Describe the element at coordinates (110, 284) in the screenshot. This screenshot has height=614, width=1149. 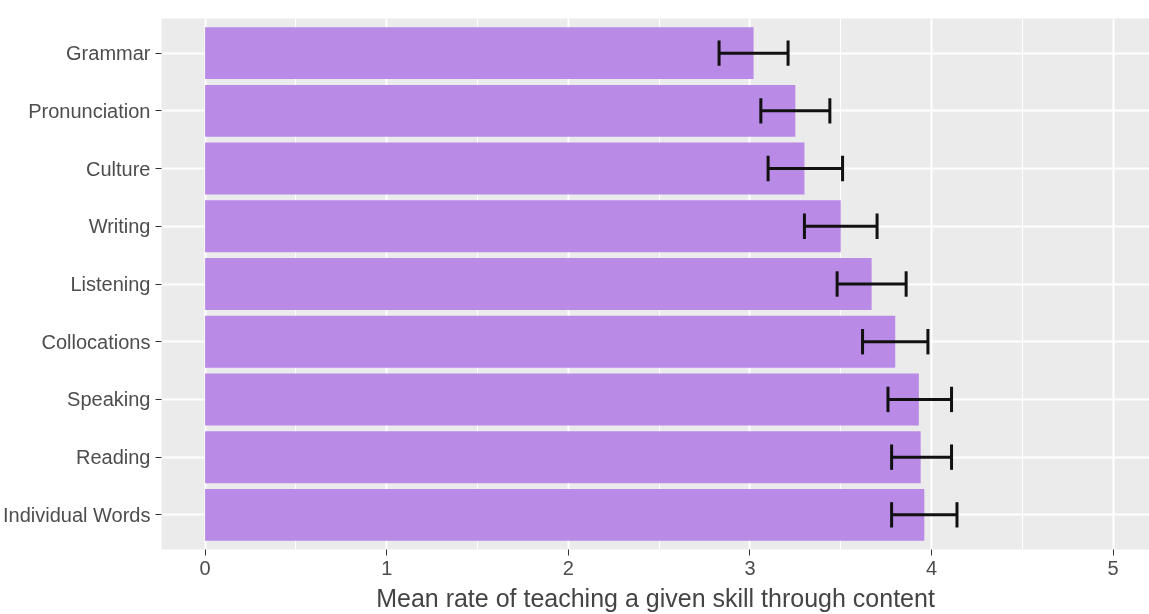
I see `y-tick-label: Listening` at that location.